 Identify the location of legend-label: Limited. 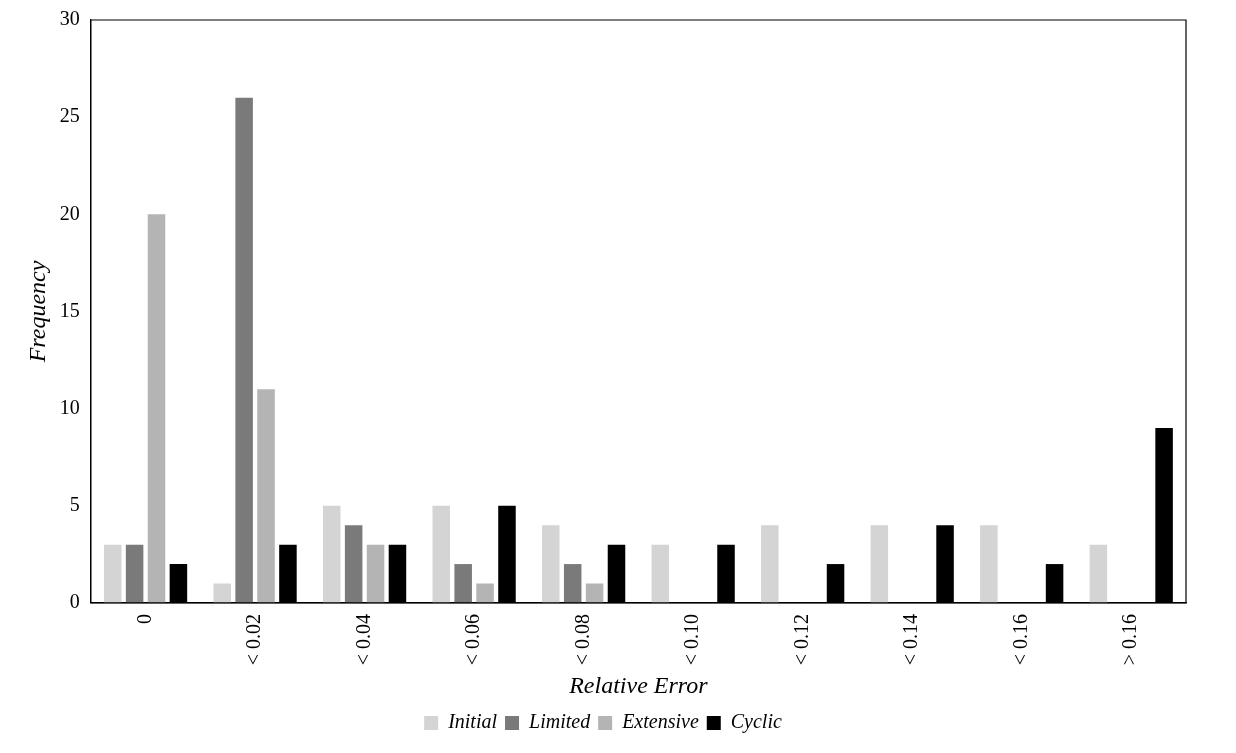
(560, 721).